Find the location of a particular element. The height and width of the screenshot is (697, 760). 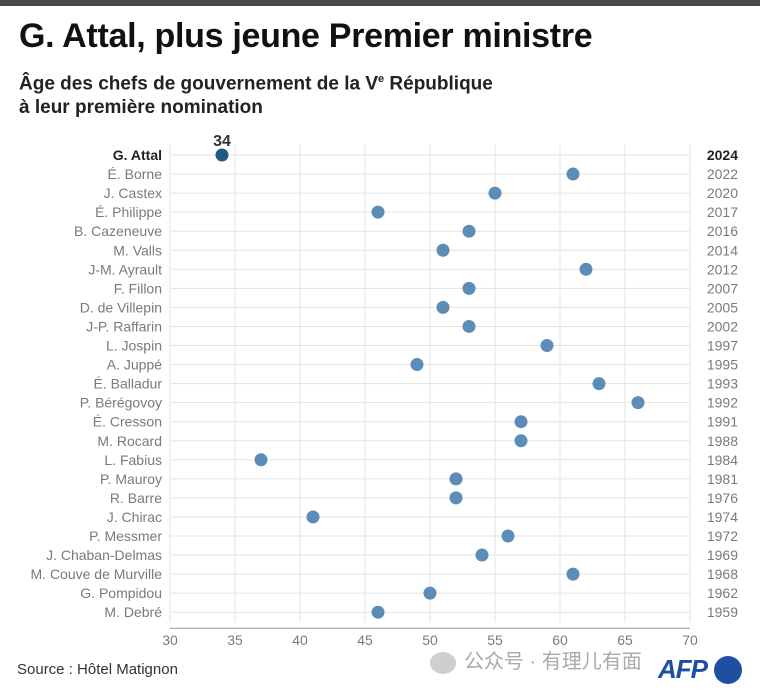

chart-title: G. Attal, plus jeune Premier ministre is located at coordinates (306, 36).